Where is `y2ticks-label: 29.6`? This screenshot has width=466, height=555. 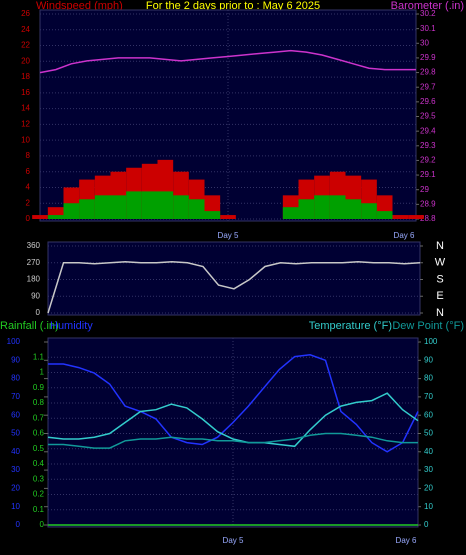
y2ticks-label: 29.6 is located at coordinates (428, 101).